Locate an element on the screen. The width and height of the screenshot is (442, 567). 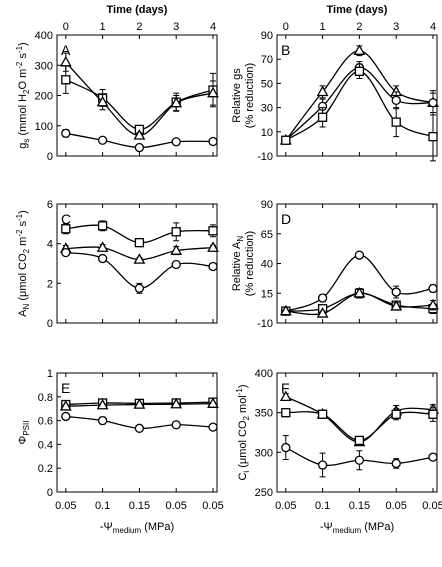
panel-e-frame is located at coordinates (137, 432).